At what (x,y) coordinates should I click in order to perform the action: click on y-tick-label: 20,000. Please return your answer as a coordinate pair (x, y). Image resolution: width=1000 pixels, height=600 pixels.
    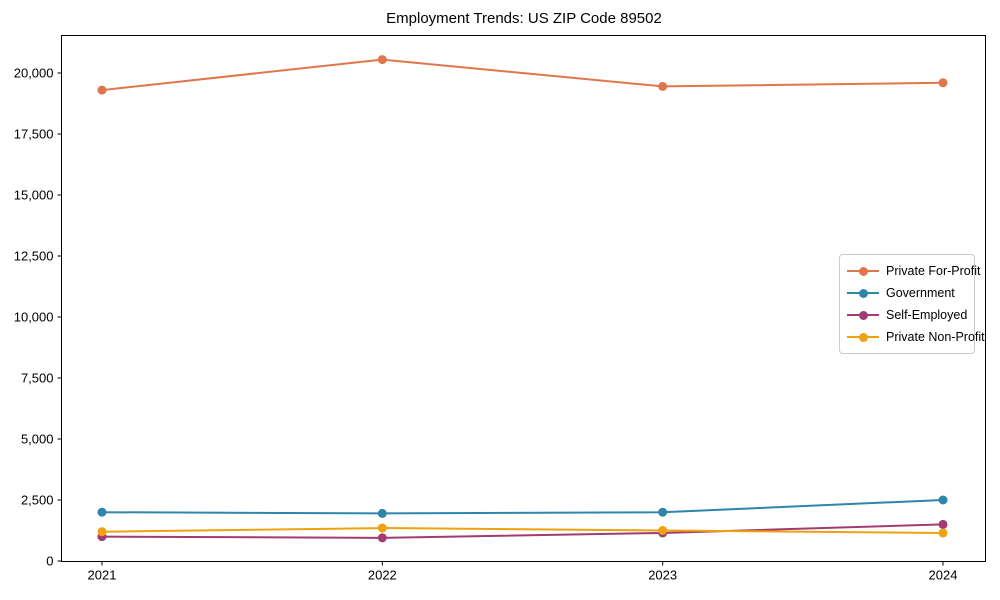
    Looking at the image, I should click on (34, 73).